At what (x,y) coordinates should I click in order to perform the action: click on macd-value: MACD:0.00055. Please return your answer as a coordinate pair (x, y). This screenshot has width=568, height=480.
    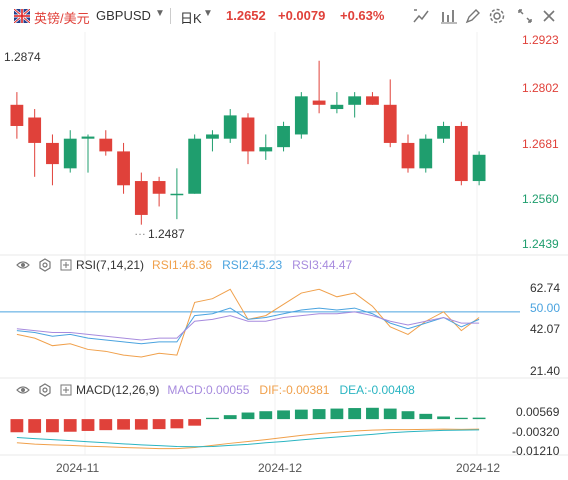
    Looking at the image, I should click on (208, 390).